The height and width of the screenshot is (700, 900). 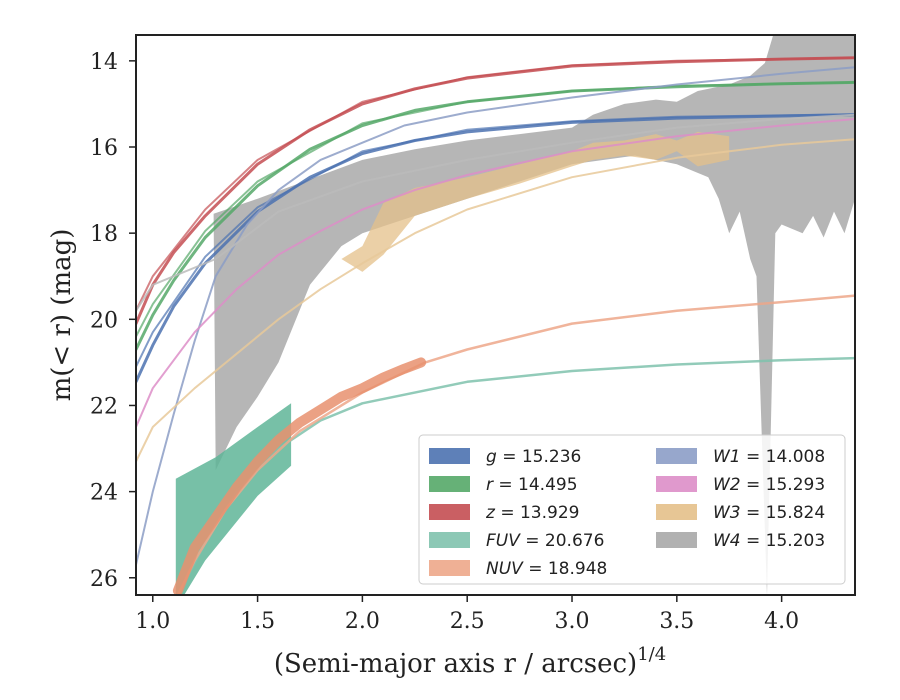 What do you see at coordinates (104, 493) in the screenshot?
I see `y-tick-label: 24` at bounding box center [104, 493].